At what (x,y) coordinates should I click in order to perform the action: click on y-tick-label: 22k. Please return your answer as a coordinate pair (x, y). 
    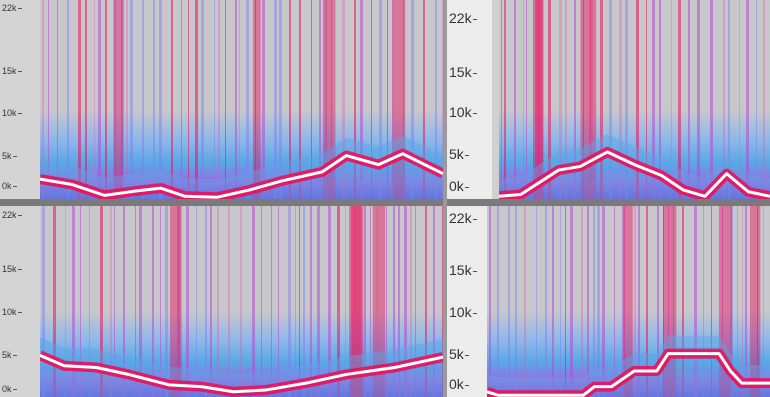
    Looking at the image, I should click on (12, 215).